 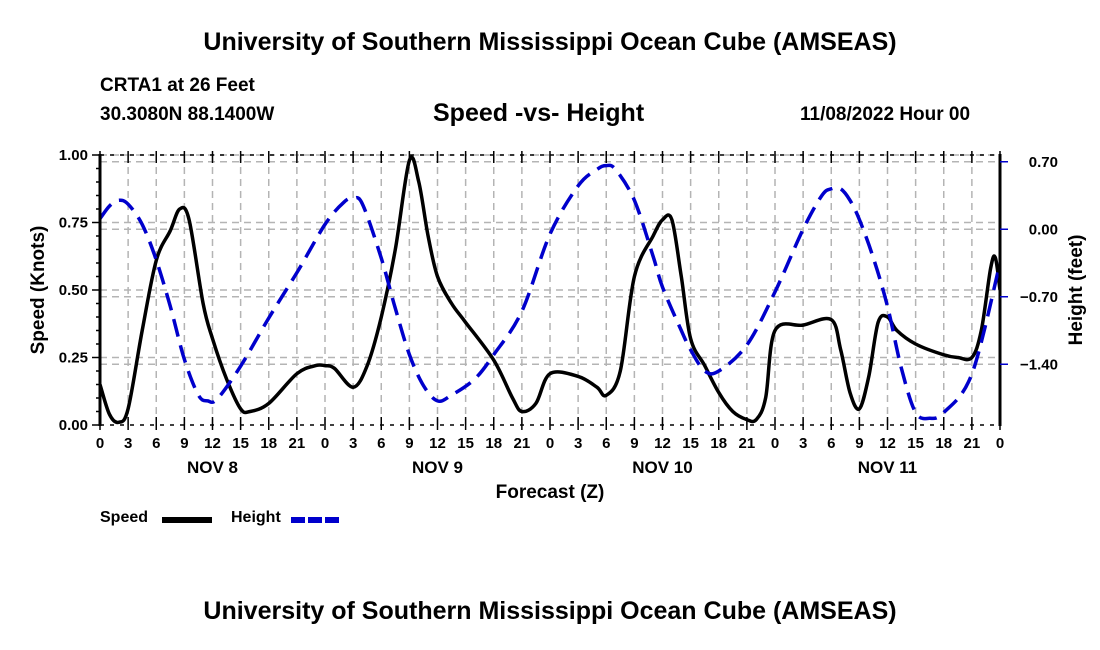 What do you see at coordinates (73, 223) in the screenshot?
I see `y-tick-label: 0.75` at bounding box center [73, 223].